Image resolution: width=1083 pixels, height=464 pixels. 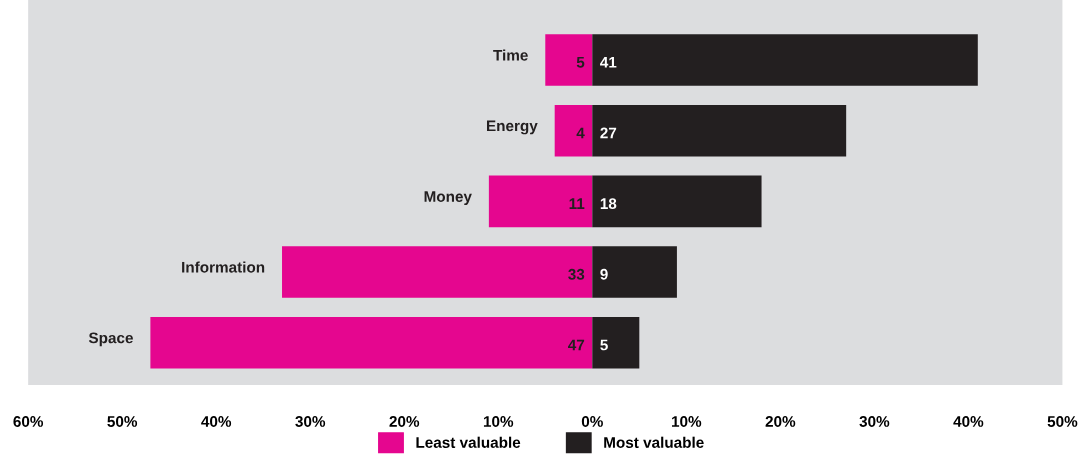 I want to click on data-label: 47, so click(x=576, y=345).